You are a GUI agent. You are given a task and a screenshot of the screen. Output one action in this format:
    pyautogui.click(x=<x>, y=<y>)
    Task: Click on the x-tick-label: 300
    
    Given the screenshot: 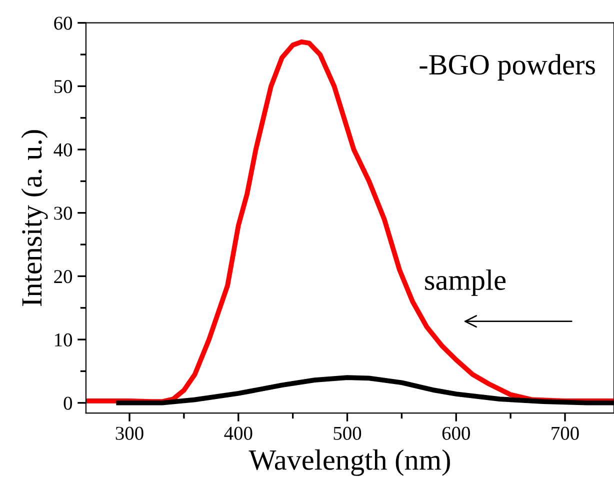 What is the action you would take?
    pyautogui.click(x=130, y=433)
    